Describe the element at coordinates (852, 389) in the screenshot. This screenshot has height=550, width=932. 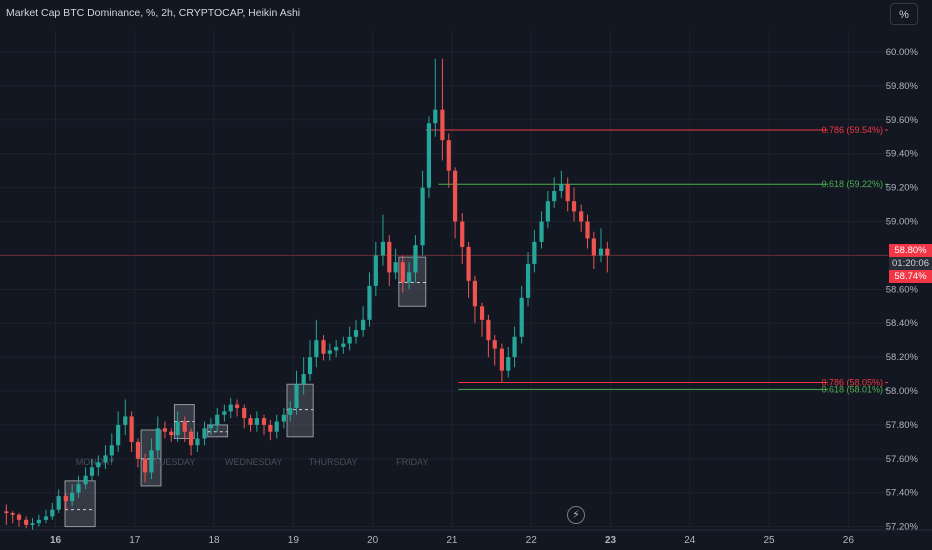
I see `fib-label: 0.618 (58.01%)` at that location.